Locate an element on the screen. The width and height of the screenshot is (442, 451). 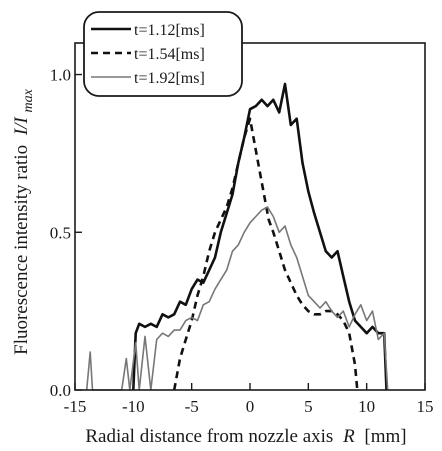
y-axis-title: Fluorescence intensity ratio I/I max is located at coordinates (23, 221).